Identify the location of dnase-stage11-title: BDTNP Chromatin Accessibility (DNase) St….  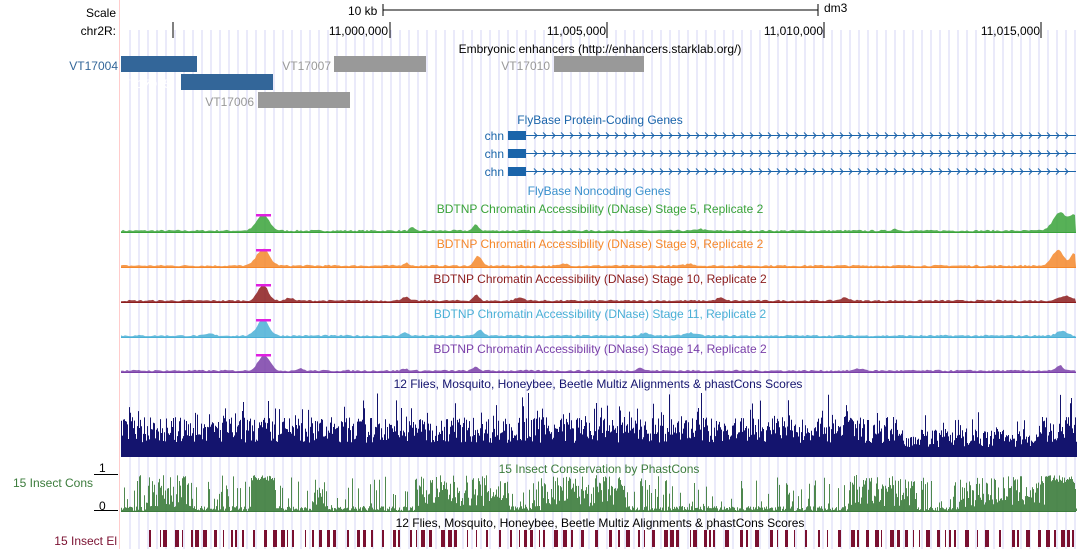
(600, 314).